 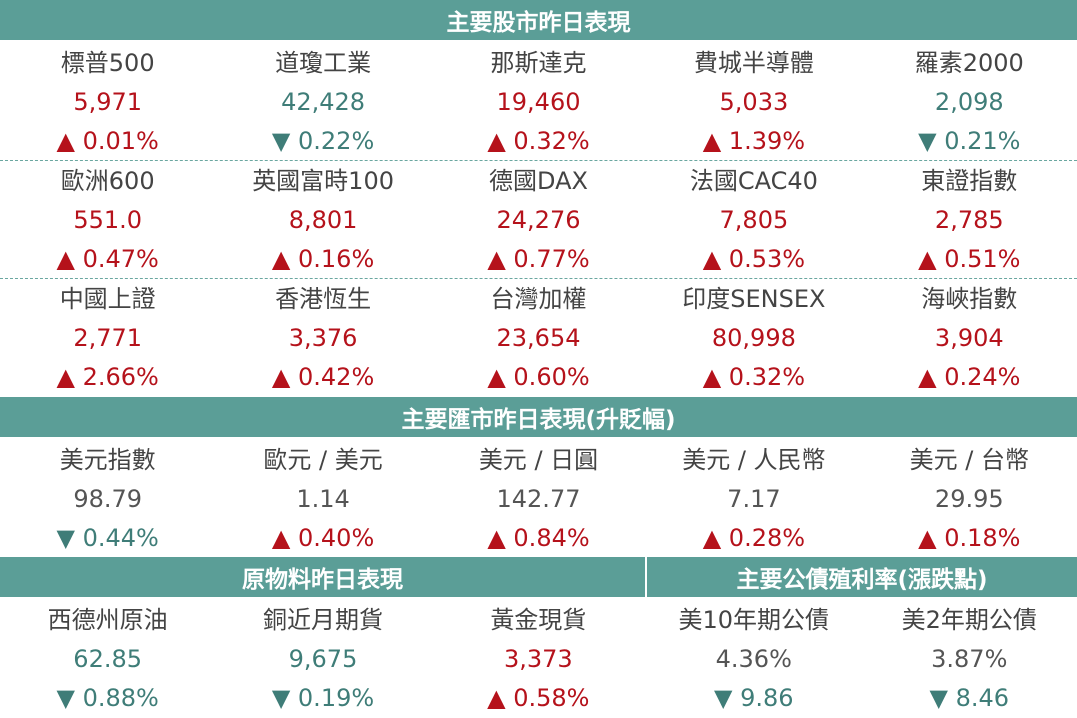 I want to click on quote-name: 台灣加權, so click(x=538, y=299).